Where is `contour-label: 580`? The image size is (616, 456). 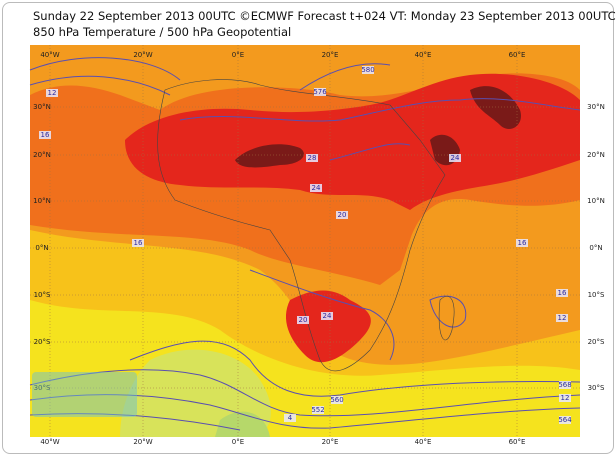
contour-label: 580 is located at coordinates (367, 70).